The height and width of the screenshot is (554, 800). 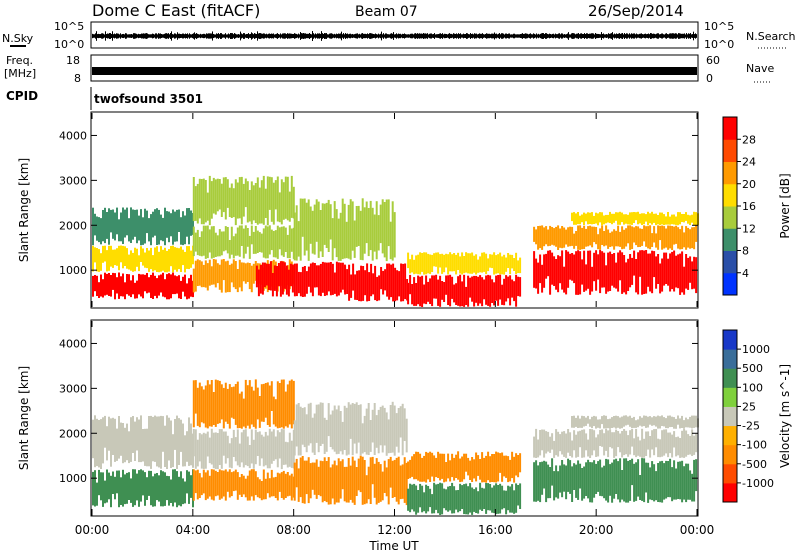 What do you see at coordinates (730, 378) in the screenshot?
I see `colorbar-block` at bounding box center [730, 378].